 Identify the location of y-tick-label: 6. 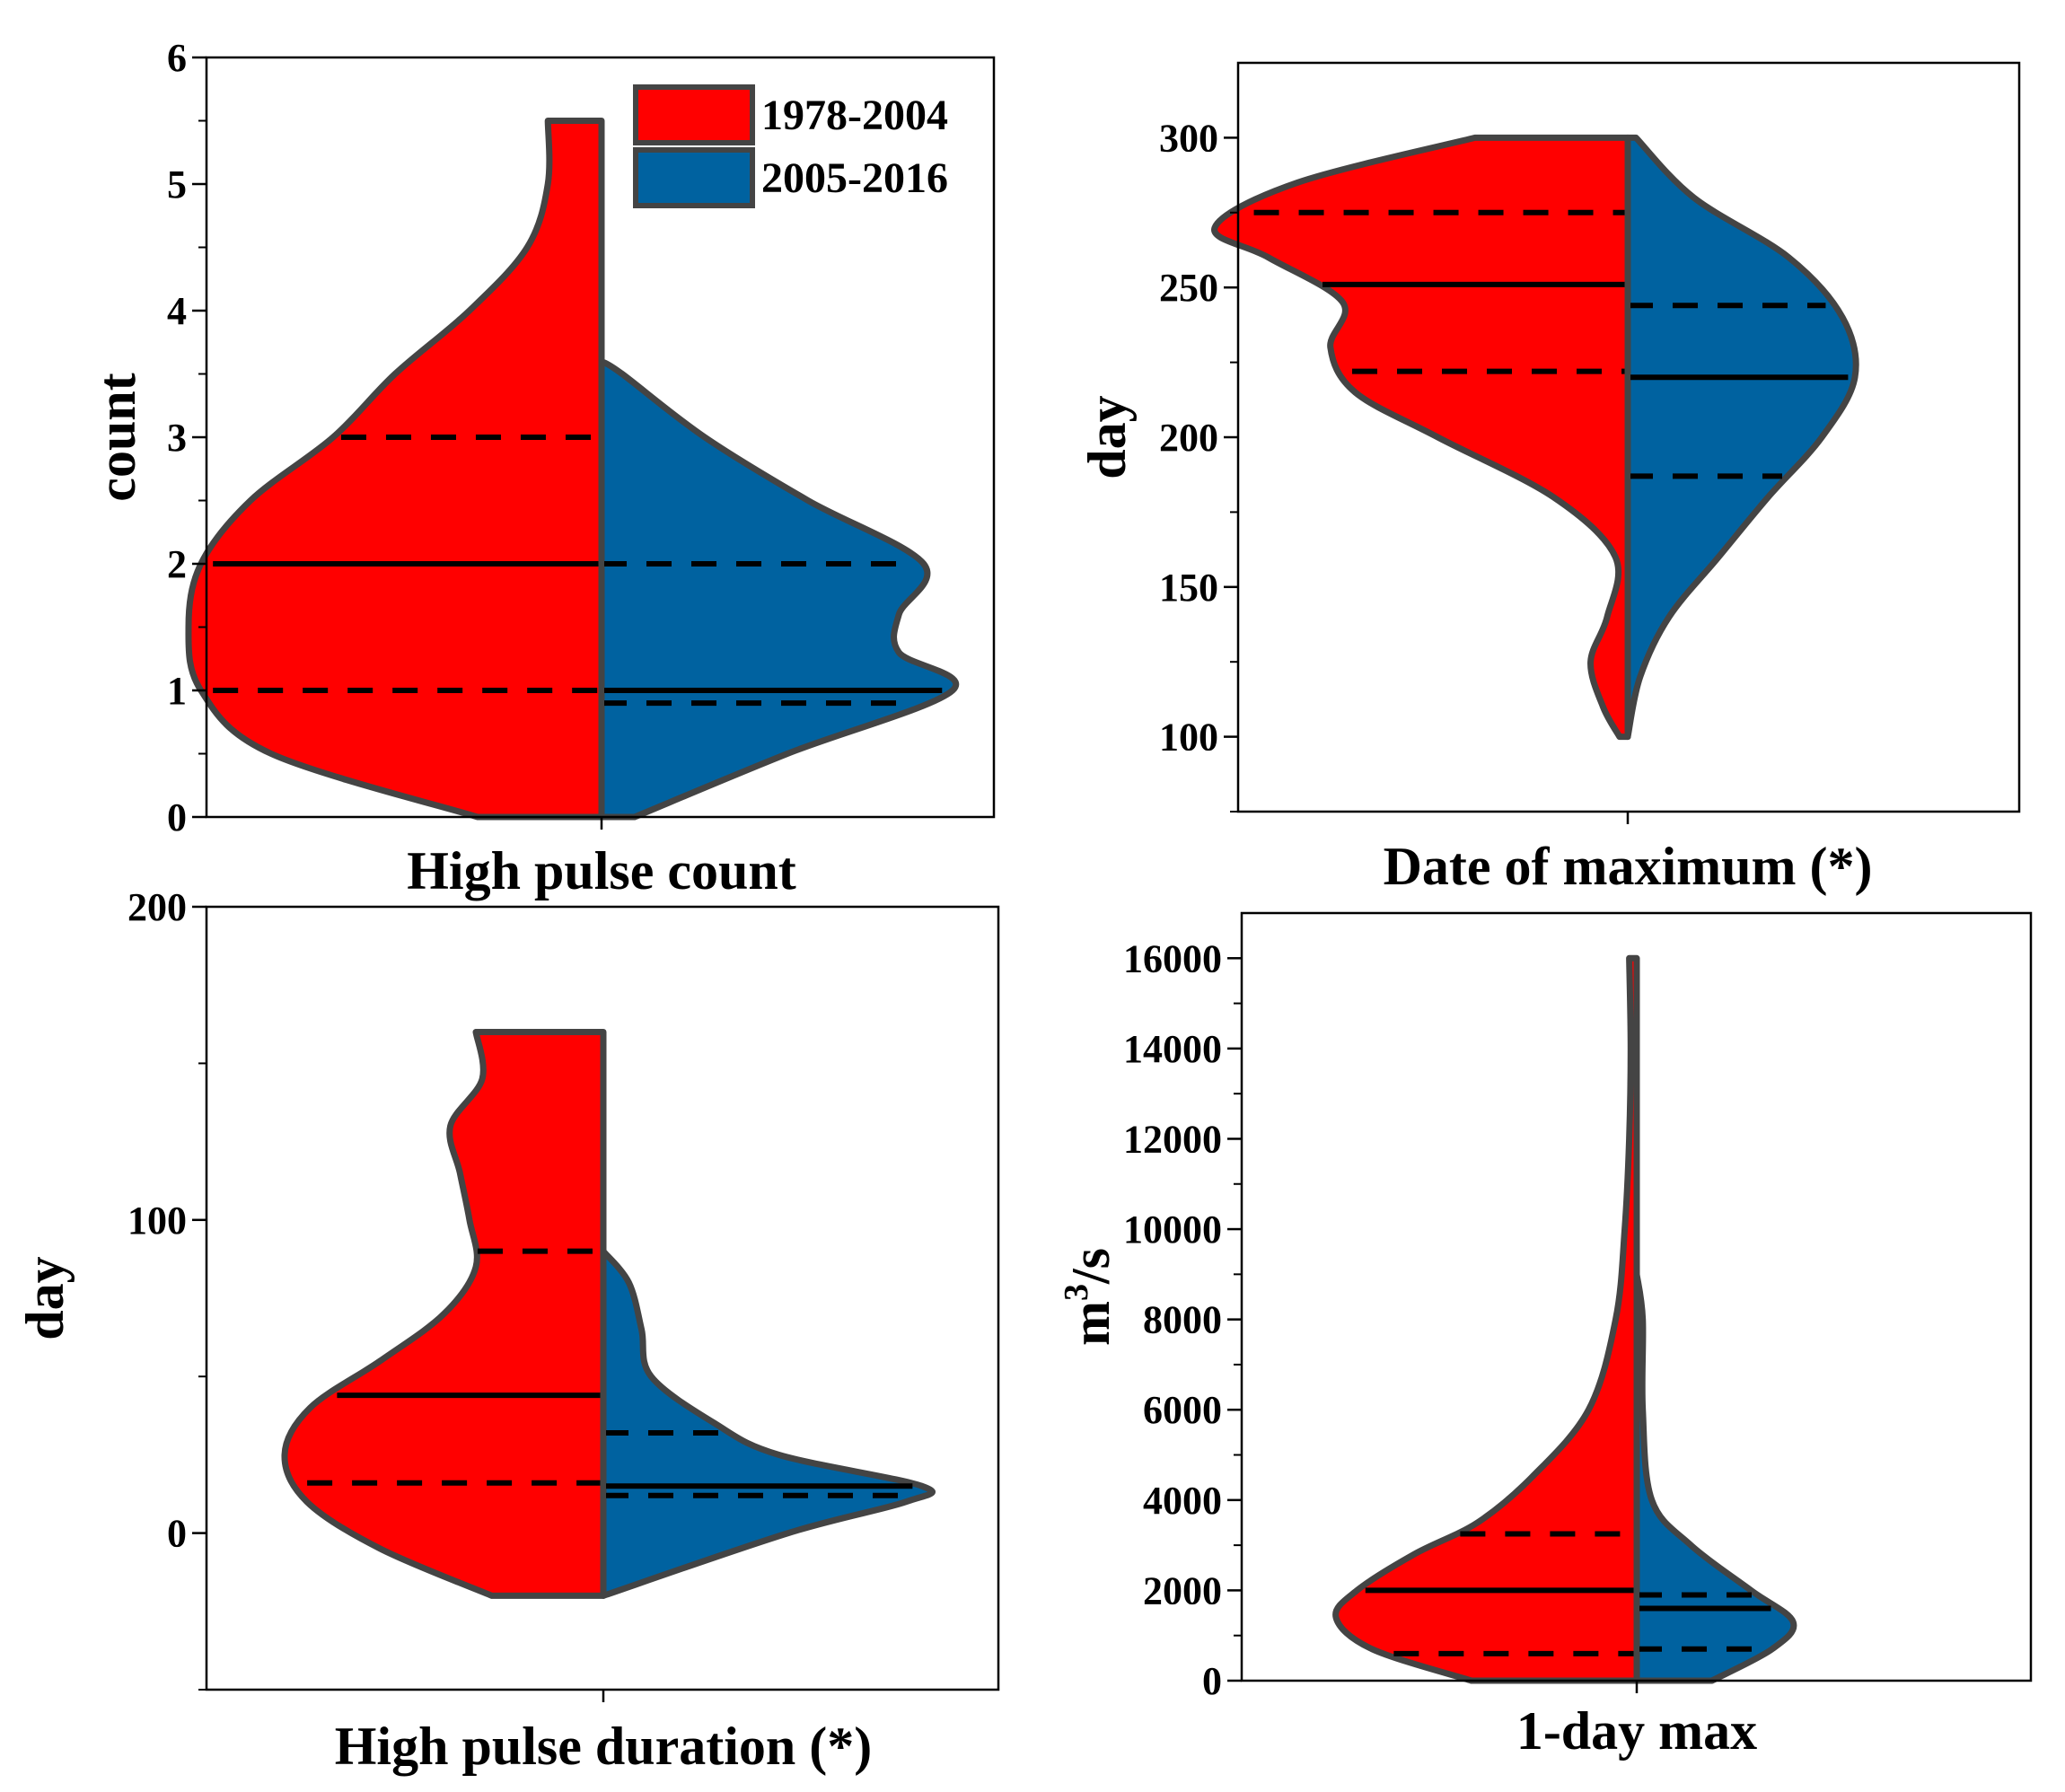
(177, 58).